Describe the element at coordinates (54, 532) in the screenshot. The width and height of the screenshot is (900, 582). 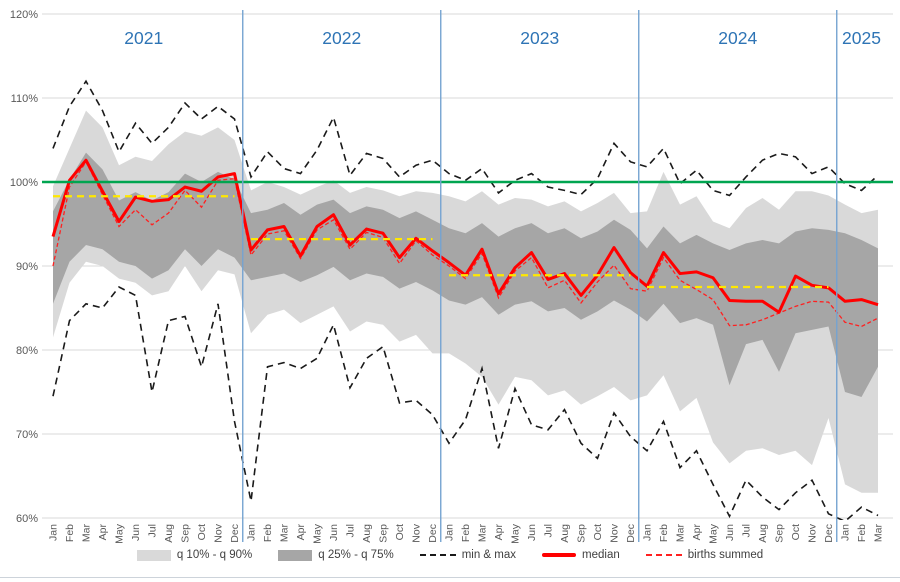
I see `month-label-0: Jan` at that location.